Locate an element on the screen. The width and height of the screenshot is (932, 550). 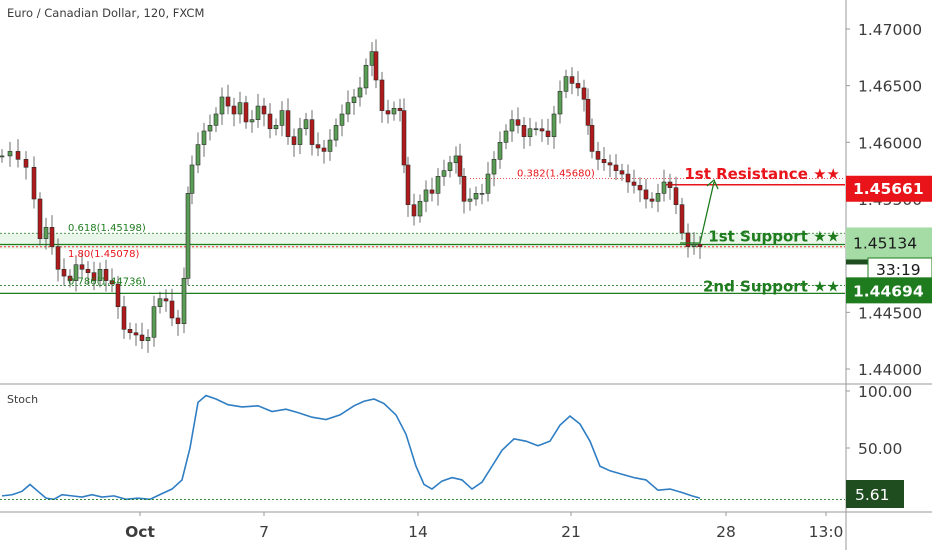
support-1-price-box is located at coordinates (889, 243).